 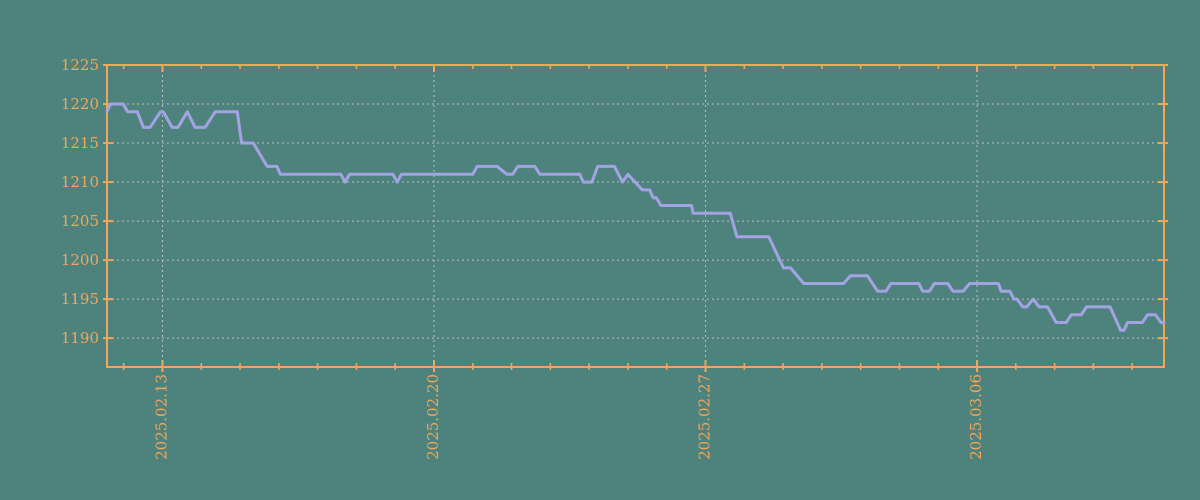 I want to click on x-axis-label: 2025.02.13, so click(x=161, y=417).